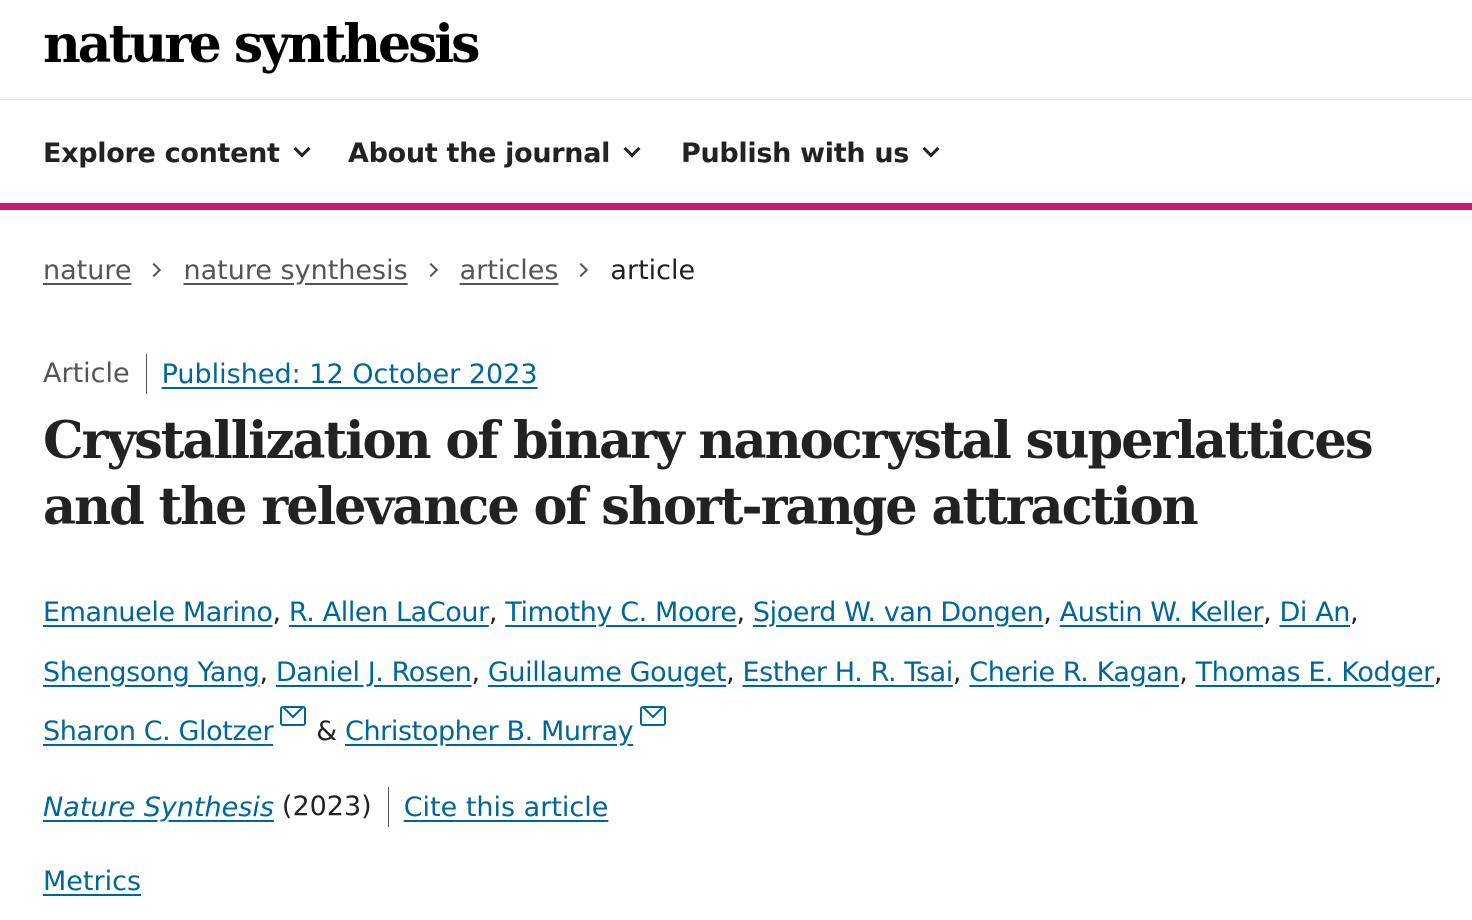 The width and height of the screenshot is (1472, 920). Describe the element at coordinates (151, 672) in the screenshot. I see `author-link: Shengsong Yang` at that location.